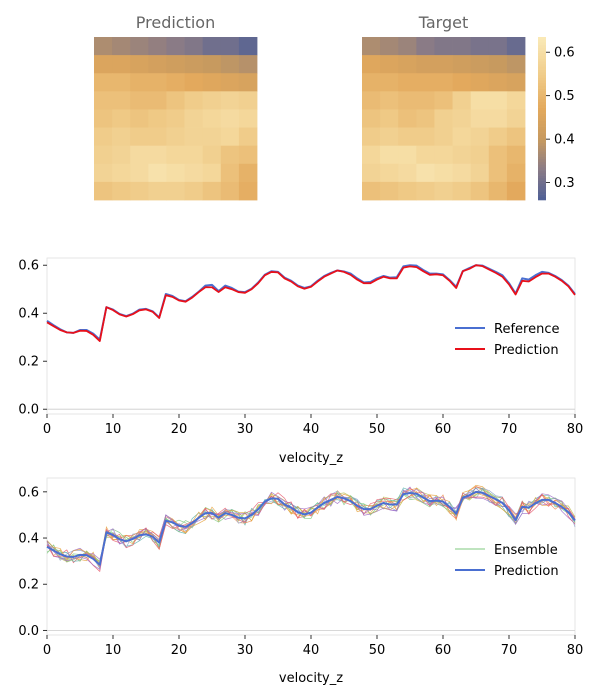  Describe the element at coordinates (377, 650) in the screenshot. I see `x-tick-label: 50` at that location.